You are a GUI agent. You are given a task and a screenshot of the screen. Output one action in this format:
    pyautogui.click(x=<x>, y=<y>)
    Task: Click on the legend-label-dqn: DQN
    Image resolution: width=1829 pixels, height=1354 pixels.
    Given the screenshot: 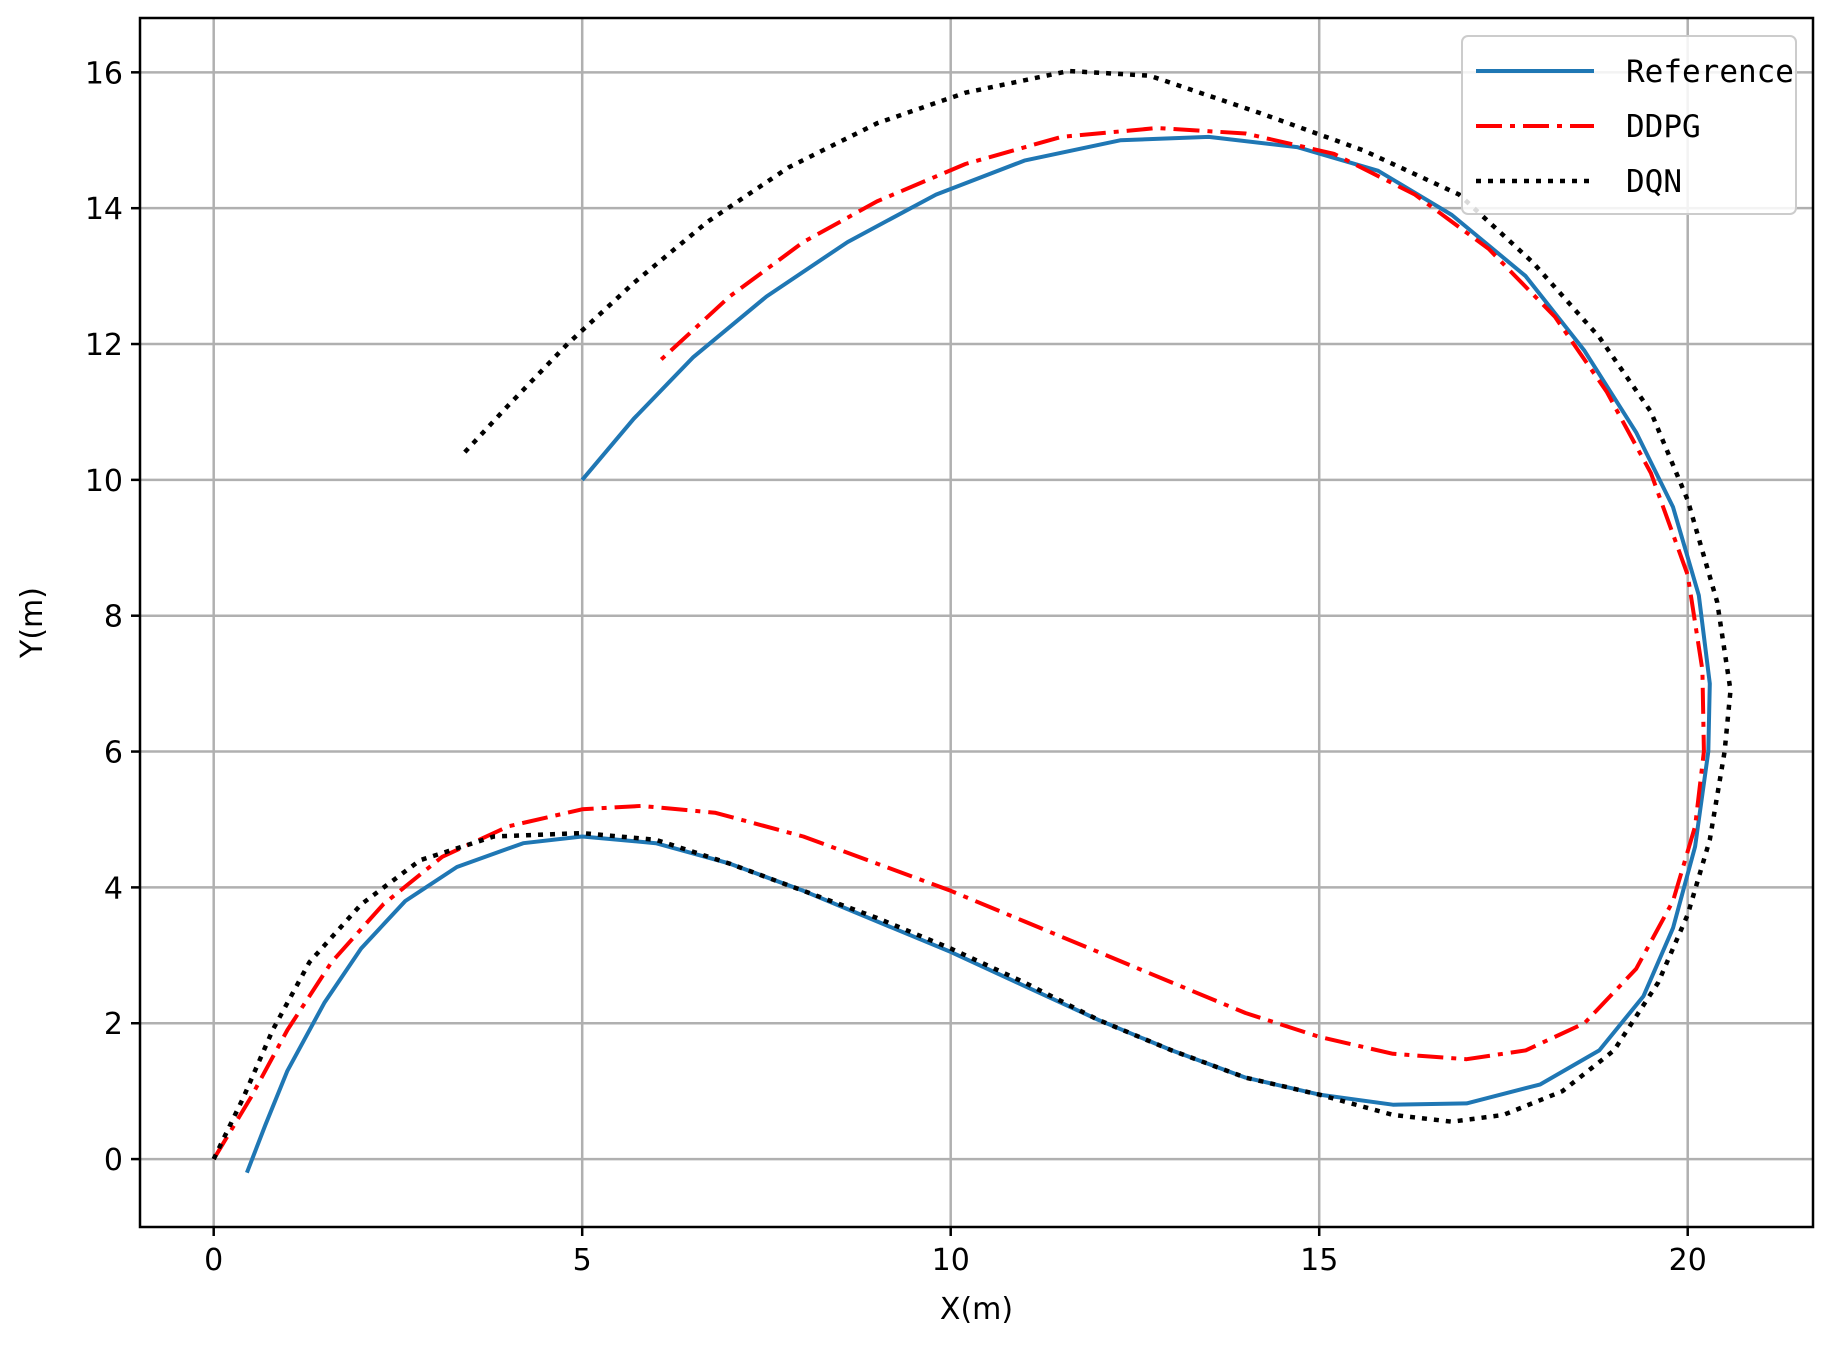 What is the action you would take?
    pyautogui.click(x=1654, y=182)
    